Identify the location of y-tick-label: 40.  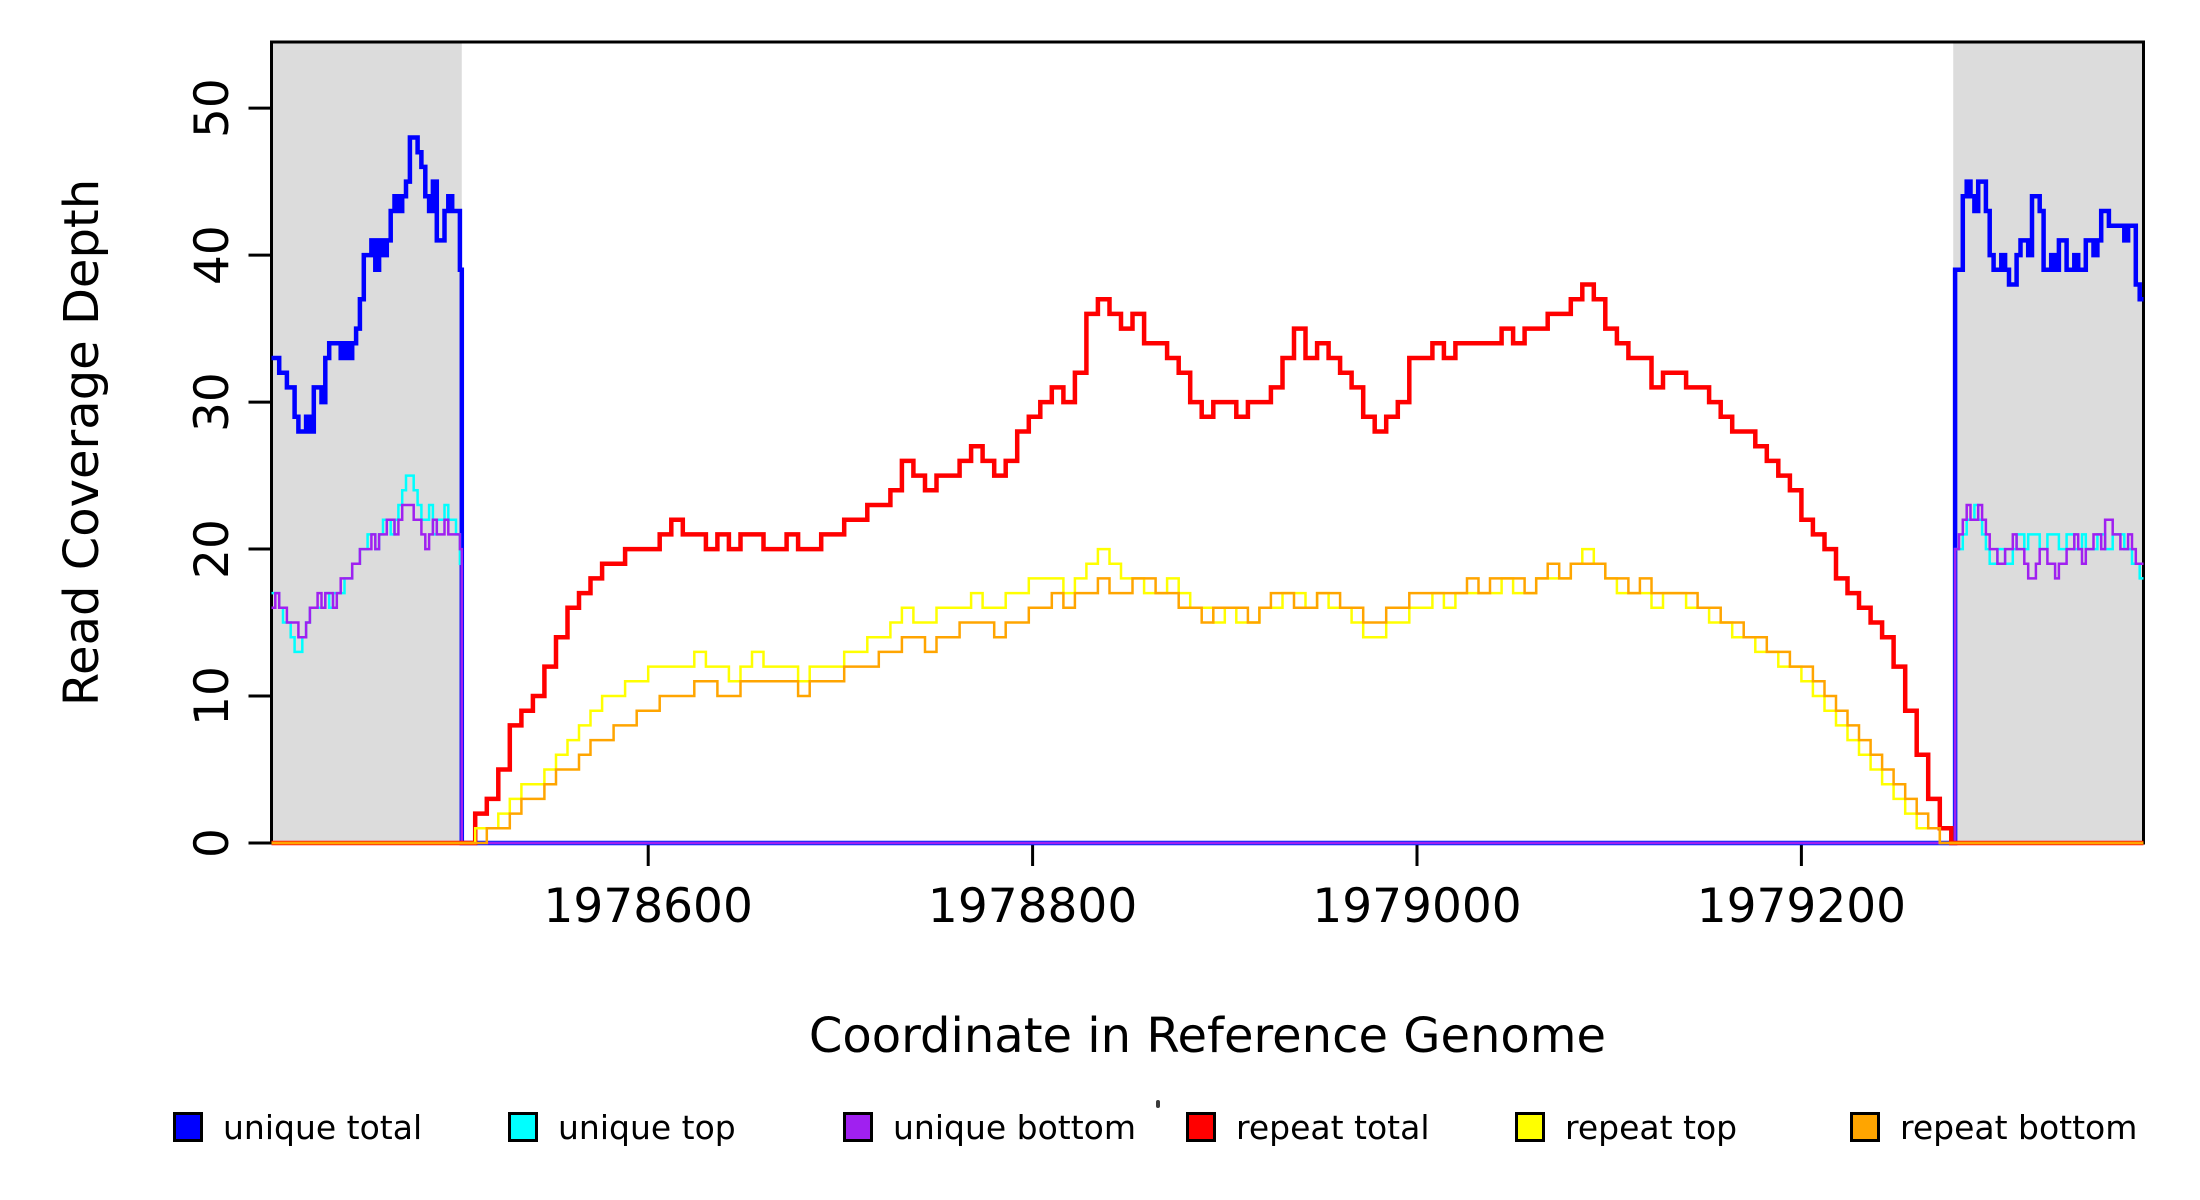
(212, 255).